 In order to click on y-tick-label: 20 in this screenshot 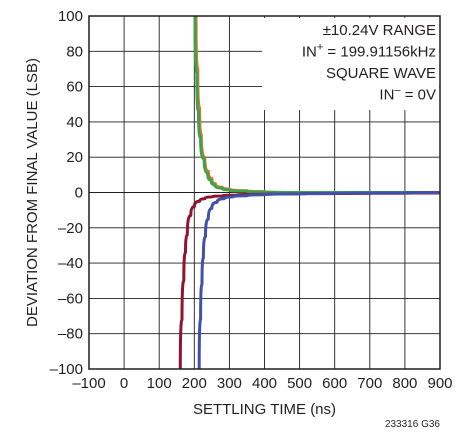, I will do `click(74, 157)`.